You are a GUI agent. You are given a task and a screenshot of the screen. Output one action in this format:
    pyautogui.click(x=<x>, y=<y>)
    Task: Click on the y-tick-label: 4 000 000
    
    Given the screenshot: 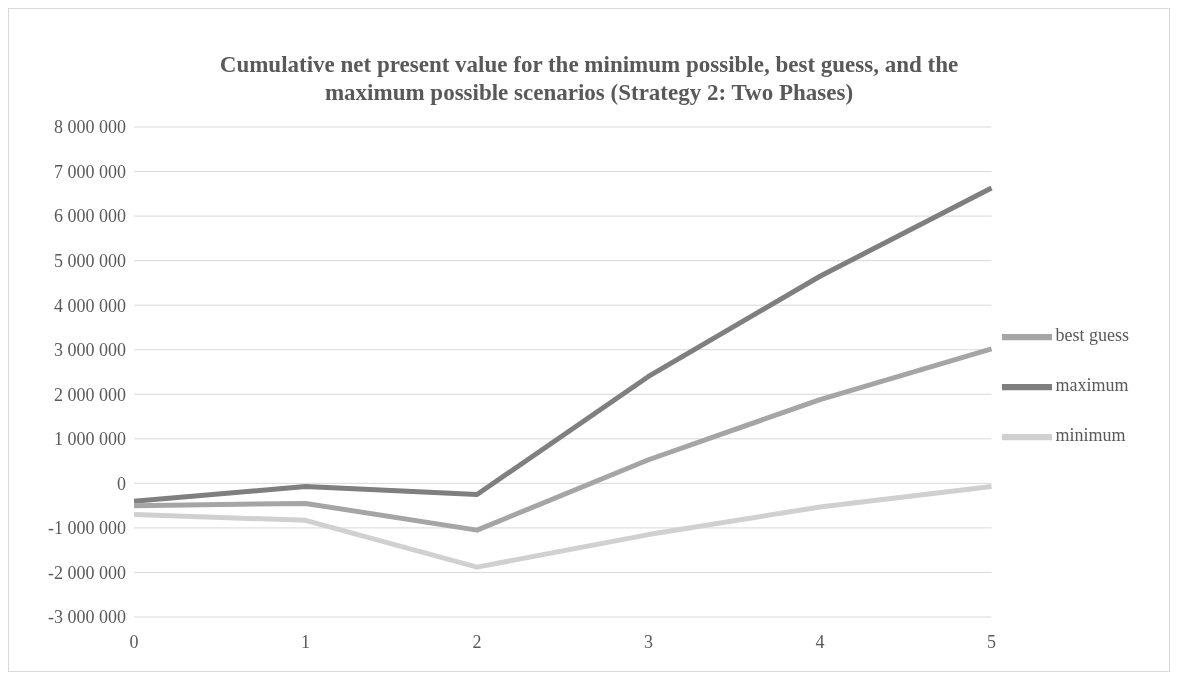 What is the action you would take?
    pyautogui.click(x=90, y=305)
    